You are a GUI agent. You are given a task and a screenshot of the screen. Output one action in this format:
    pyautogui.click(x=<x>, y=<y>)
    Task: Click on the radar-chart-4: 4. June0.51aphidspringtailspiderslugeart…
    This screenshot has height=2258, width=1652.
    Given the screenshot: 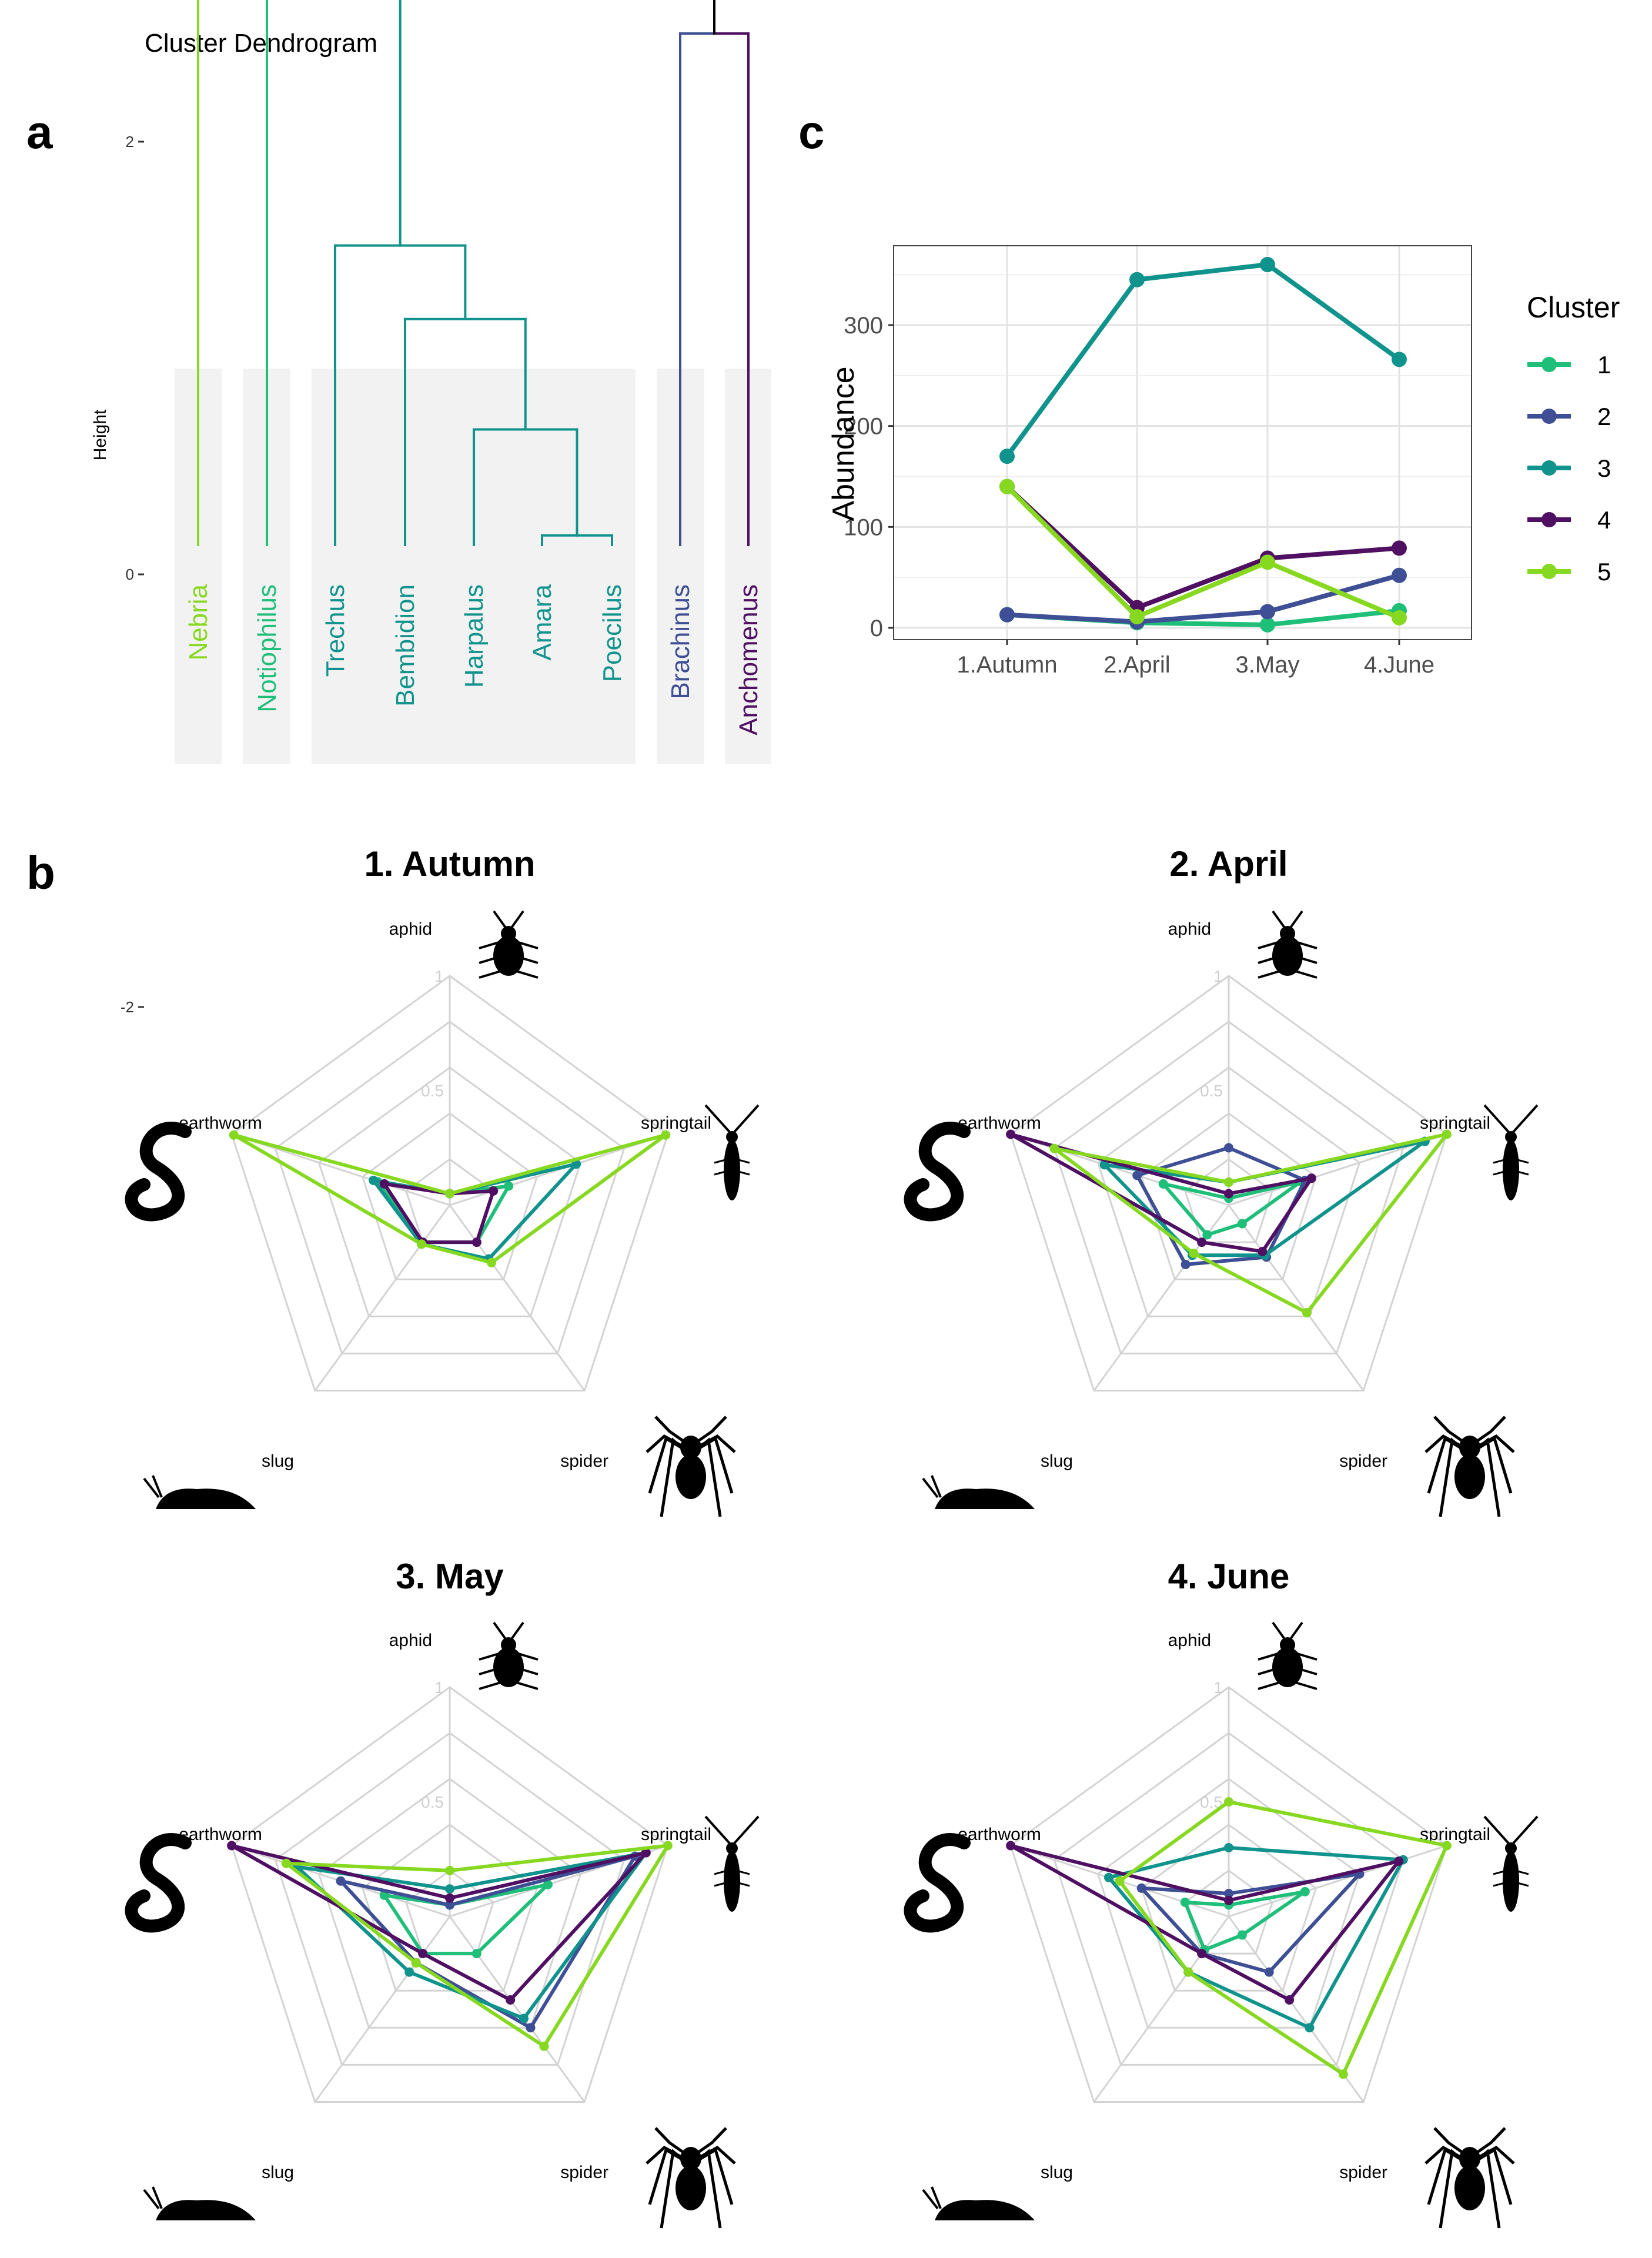 What is the action you would take?
    pyautogui.click(x=1222, y=1893)
    